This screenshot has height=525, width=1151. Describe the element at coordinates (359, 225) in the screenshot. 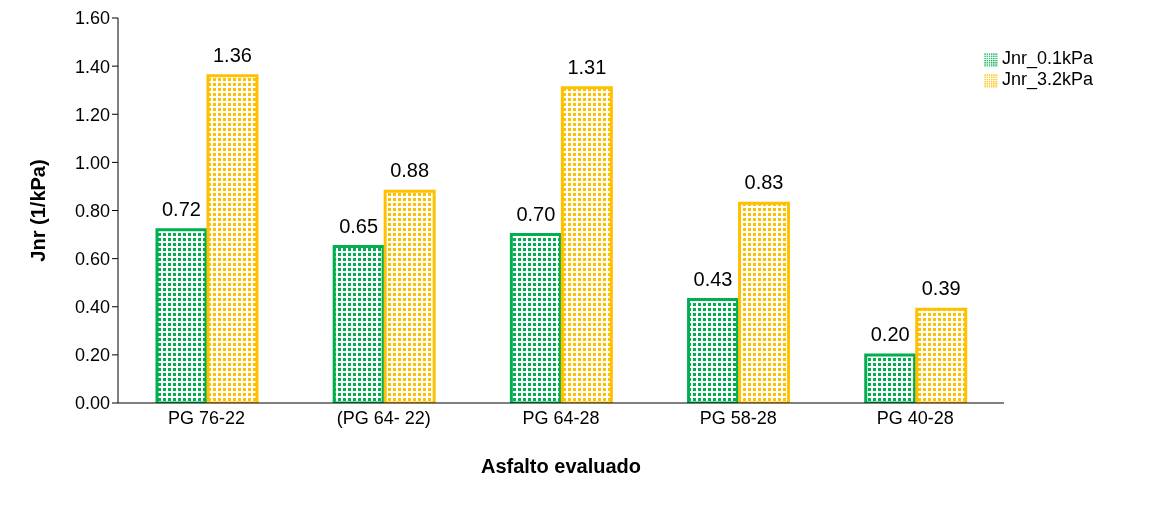

I see `data-label: 0.65` at that location.